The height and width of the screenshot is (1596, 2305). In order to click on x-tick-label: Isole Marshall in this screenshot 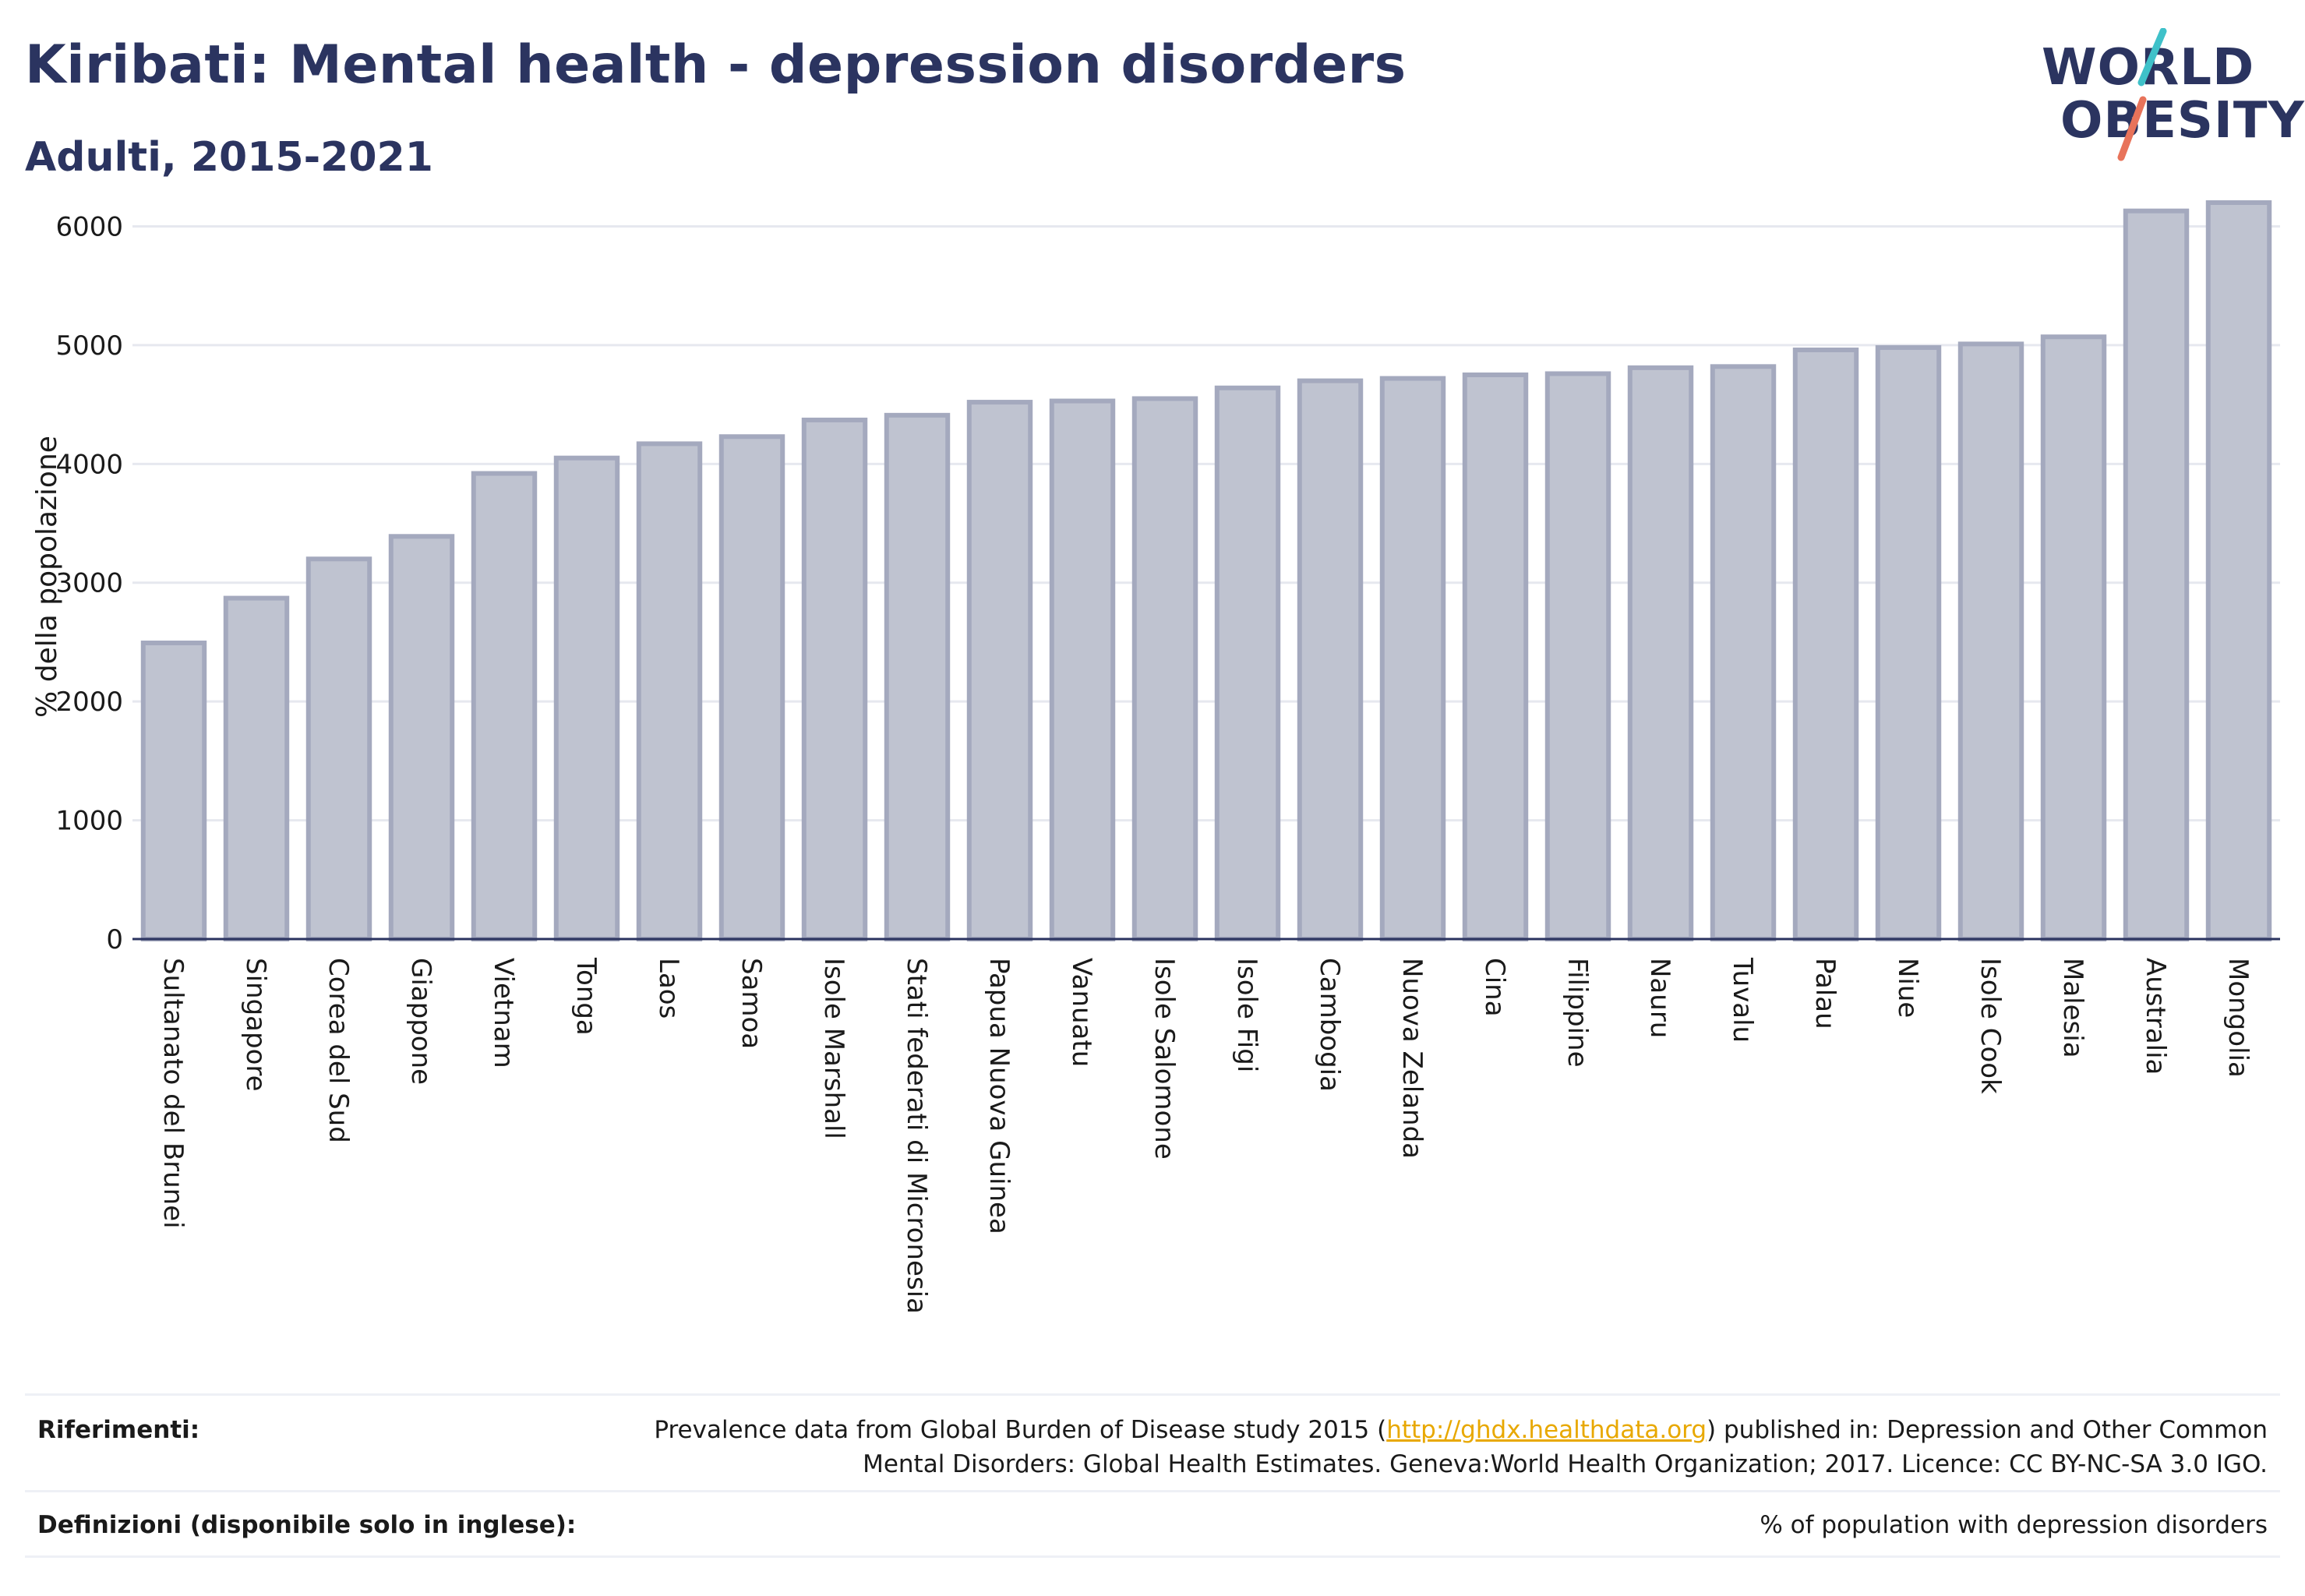, I will do `click(833, 1048)`.